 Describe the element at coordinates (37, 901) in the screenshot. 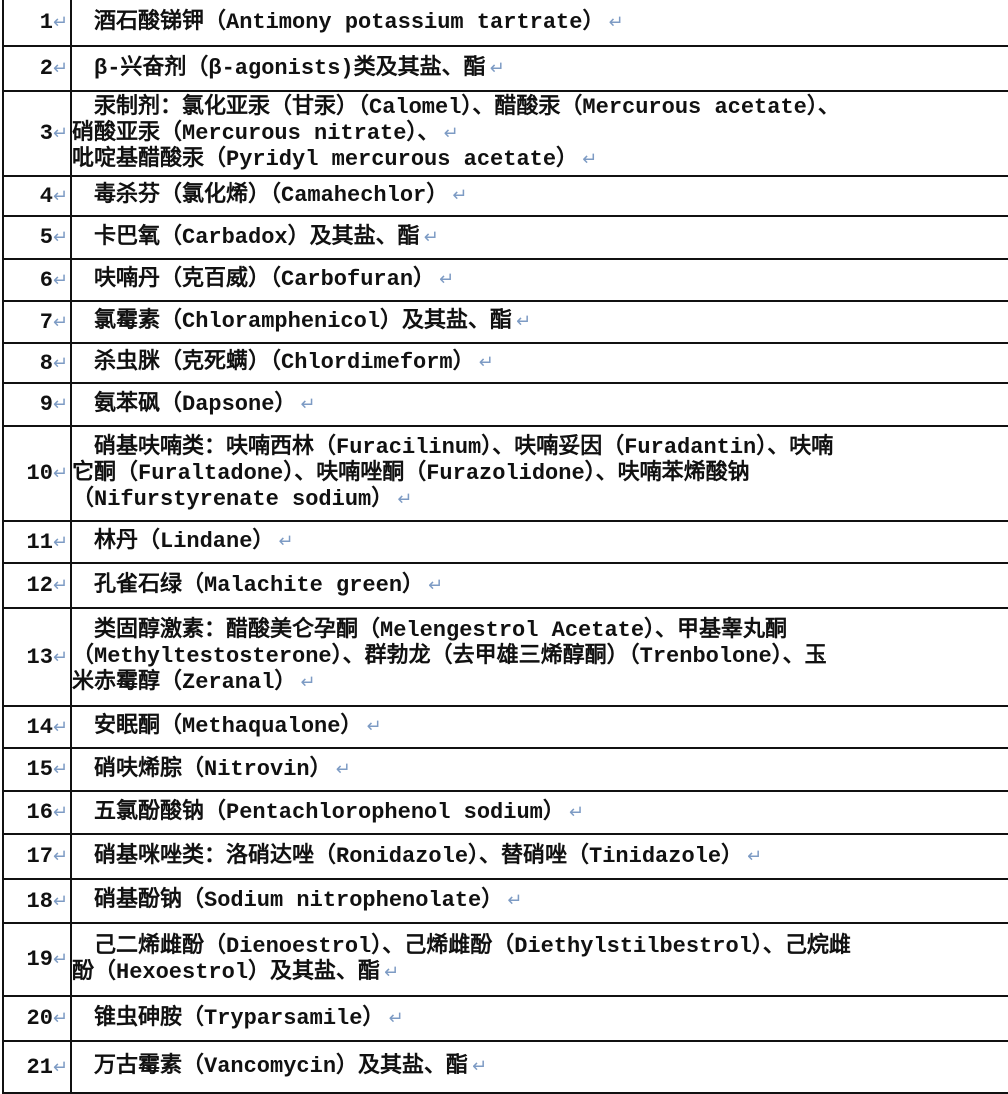

I see `row-number-cell: 18↵` at that location.